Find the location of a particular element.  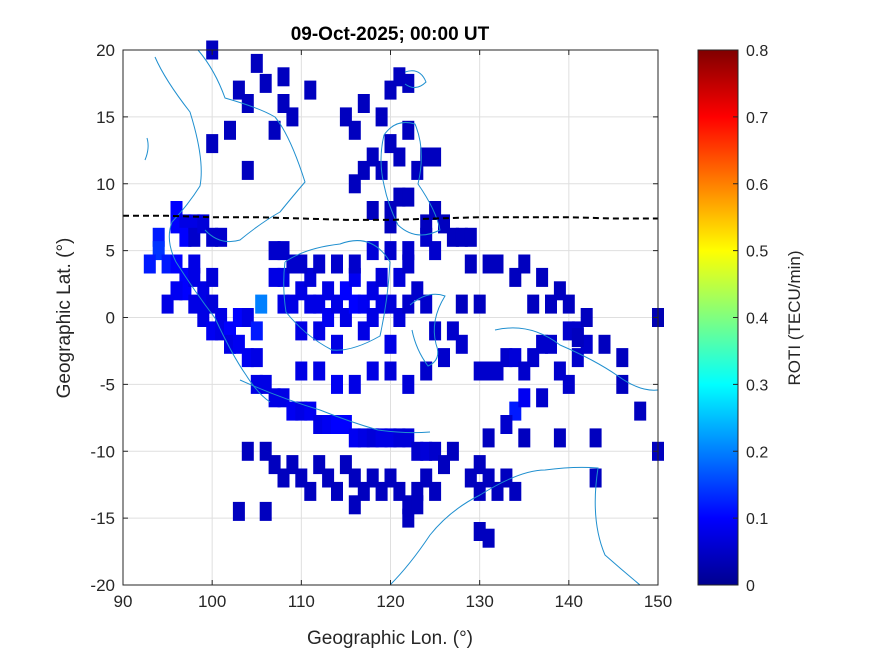

colorbar-tick-label: 0.8 is located at coordinates (757, 51).